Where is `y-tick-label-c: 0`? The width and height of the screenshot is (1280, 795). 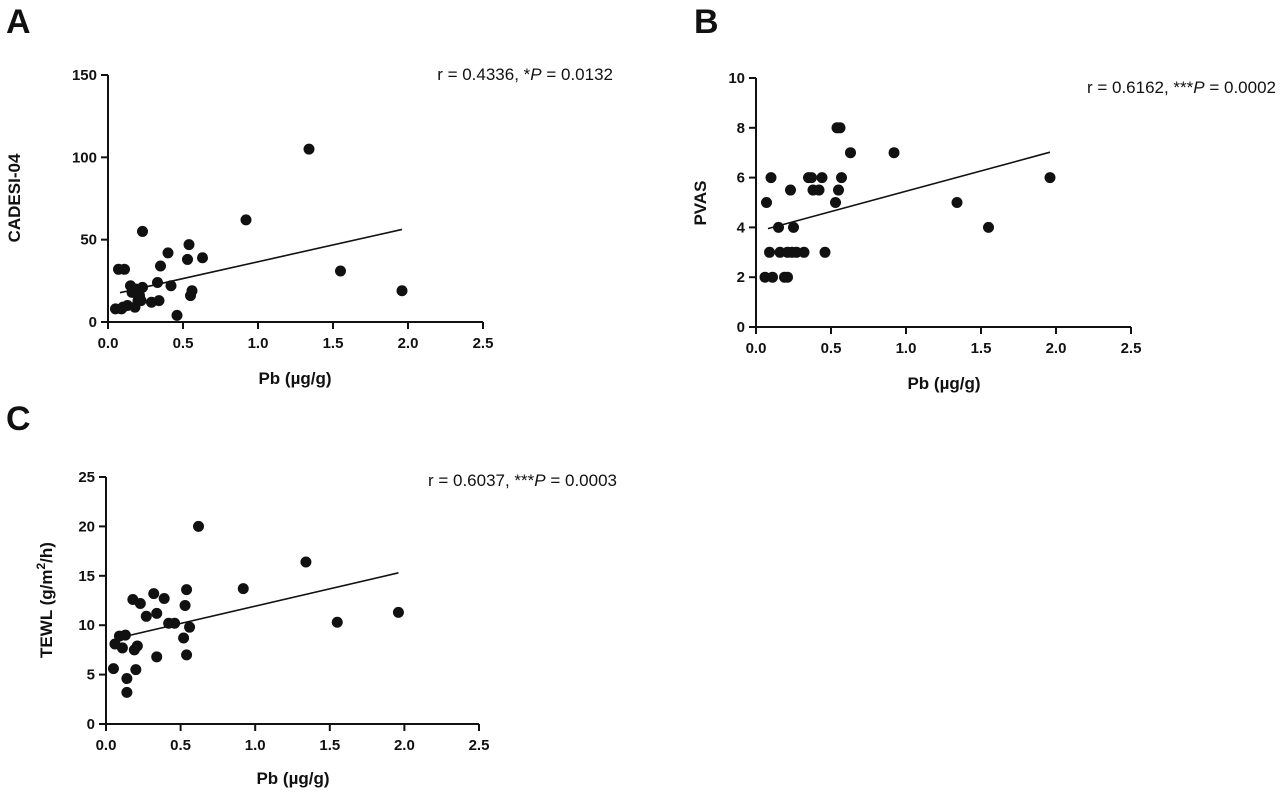 y-tick-label-c: 0 is located at coordinates (91, 724).